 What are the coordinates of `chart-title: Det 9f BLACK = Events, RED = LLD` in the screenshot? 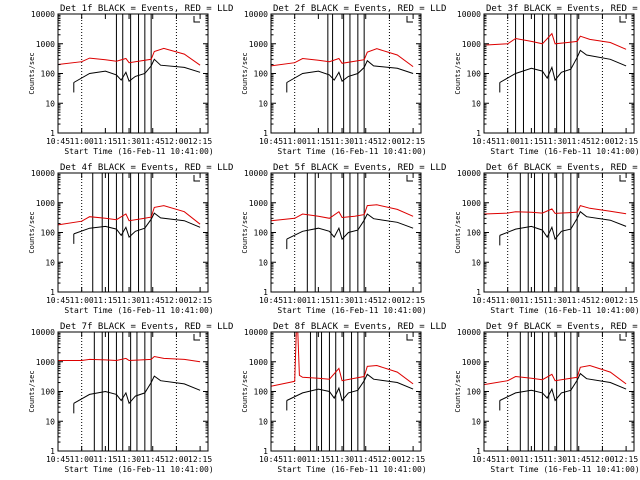 It's located at (563, 327).